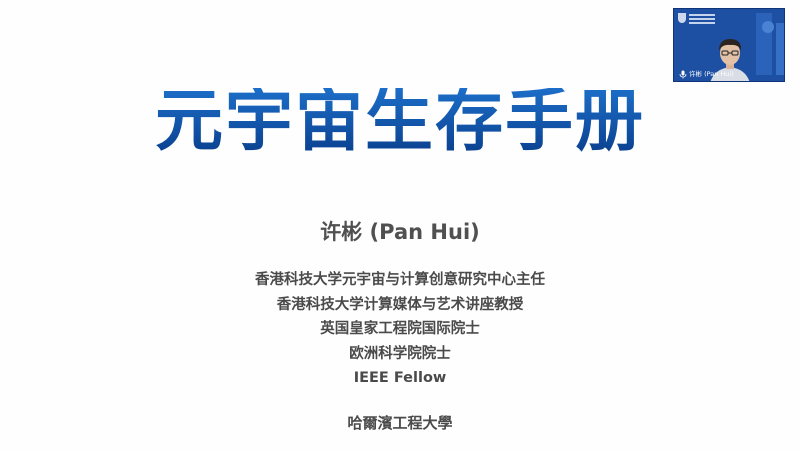 This screenshot has height=450, width=800. I want to click on participant-name-bar: 许彬 (Pan Hui), so click(706, 74).